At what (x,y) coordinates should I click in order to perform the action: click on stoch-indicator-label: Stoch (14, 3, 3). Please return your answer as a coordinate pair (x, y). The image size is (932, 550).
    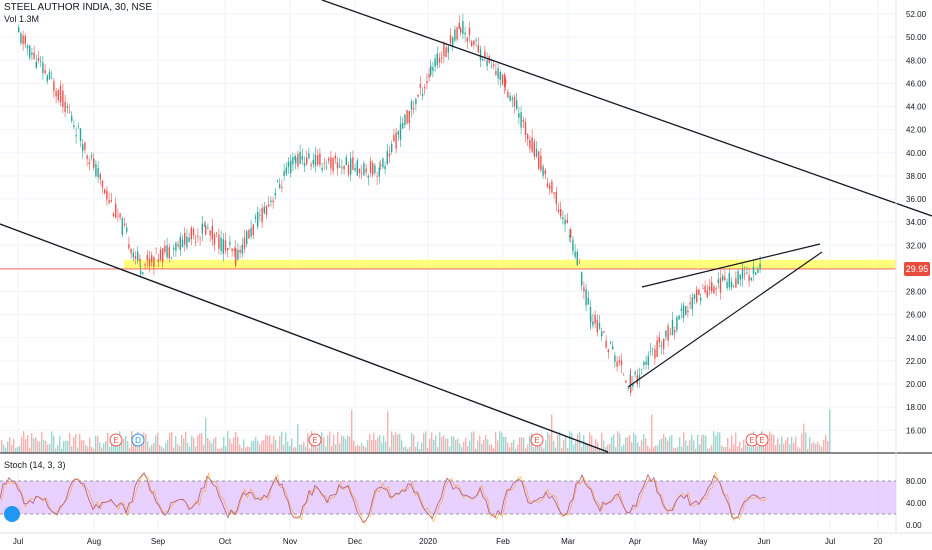
    Looking at the image, I should click on (35, 465).